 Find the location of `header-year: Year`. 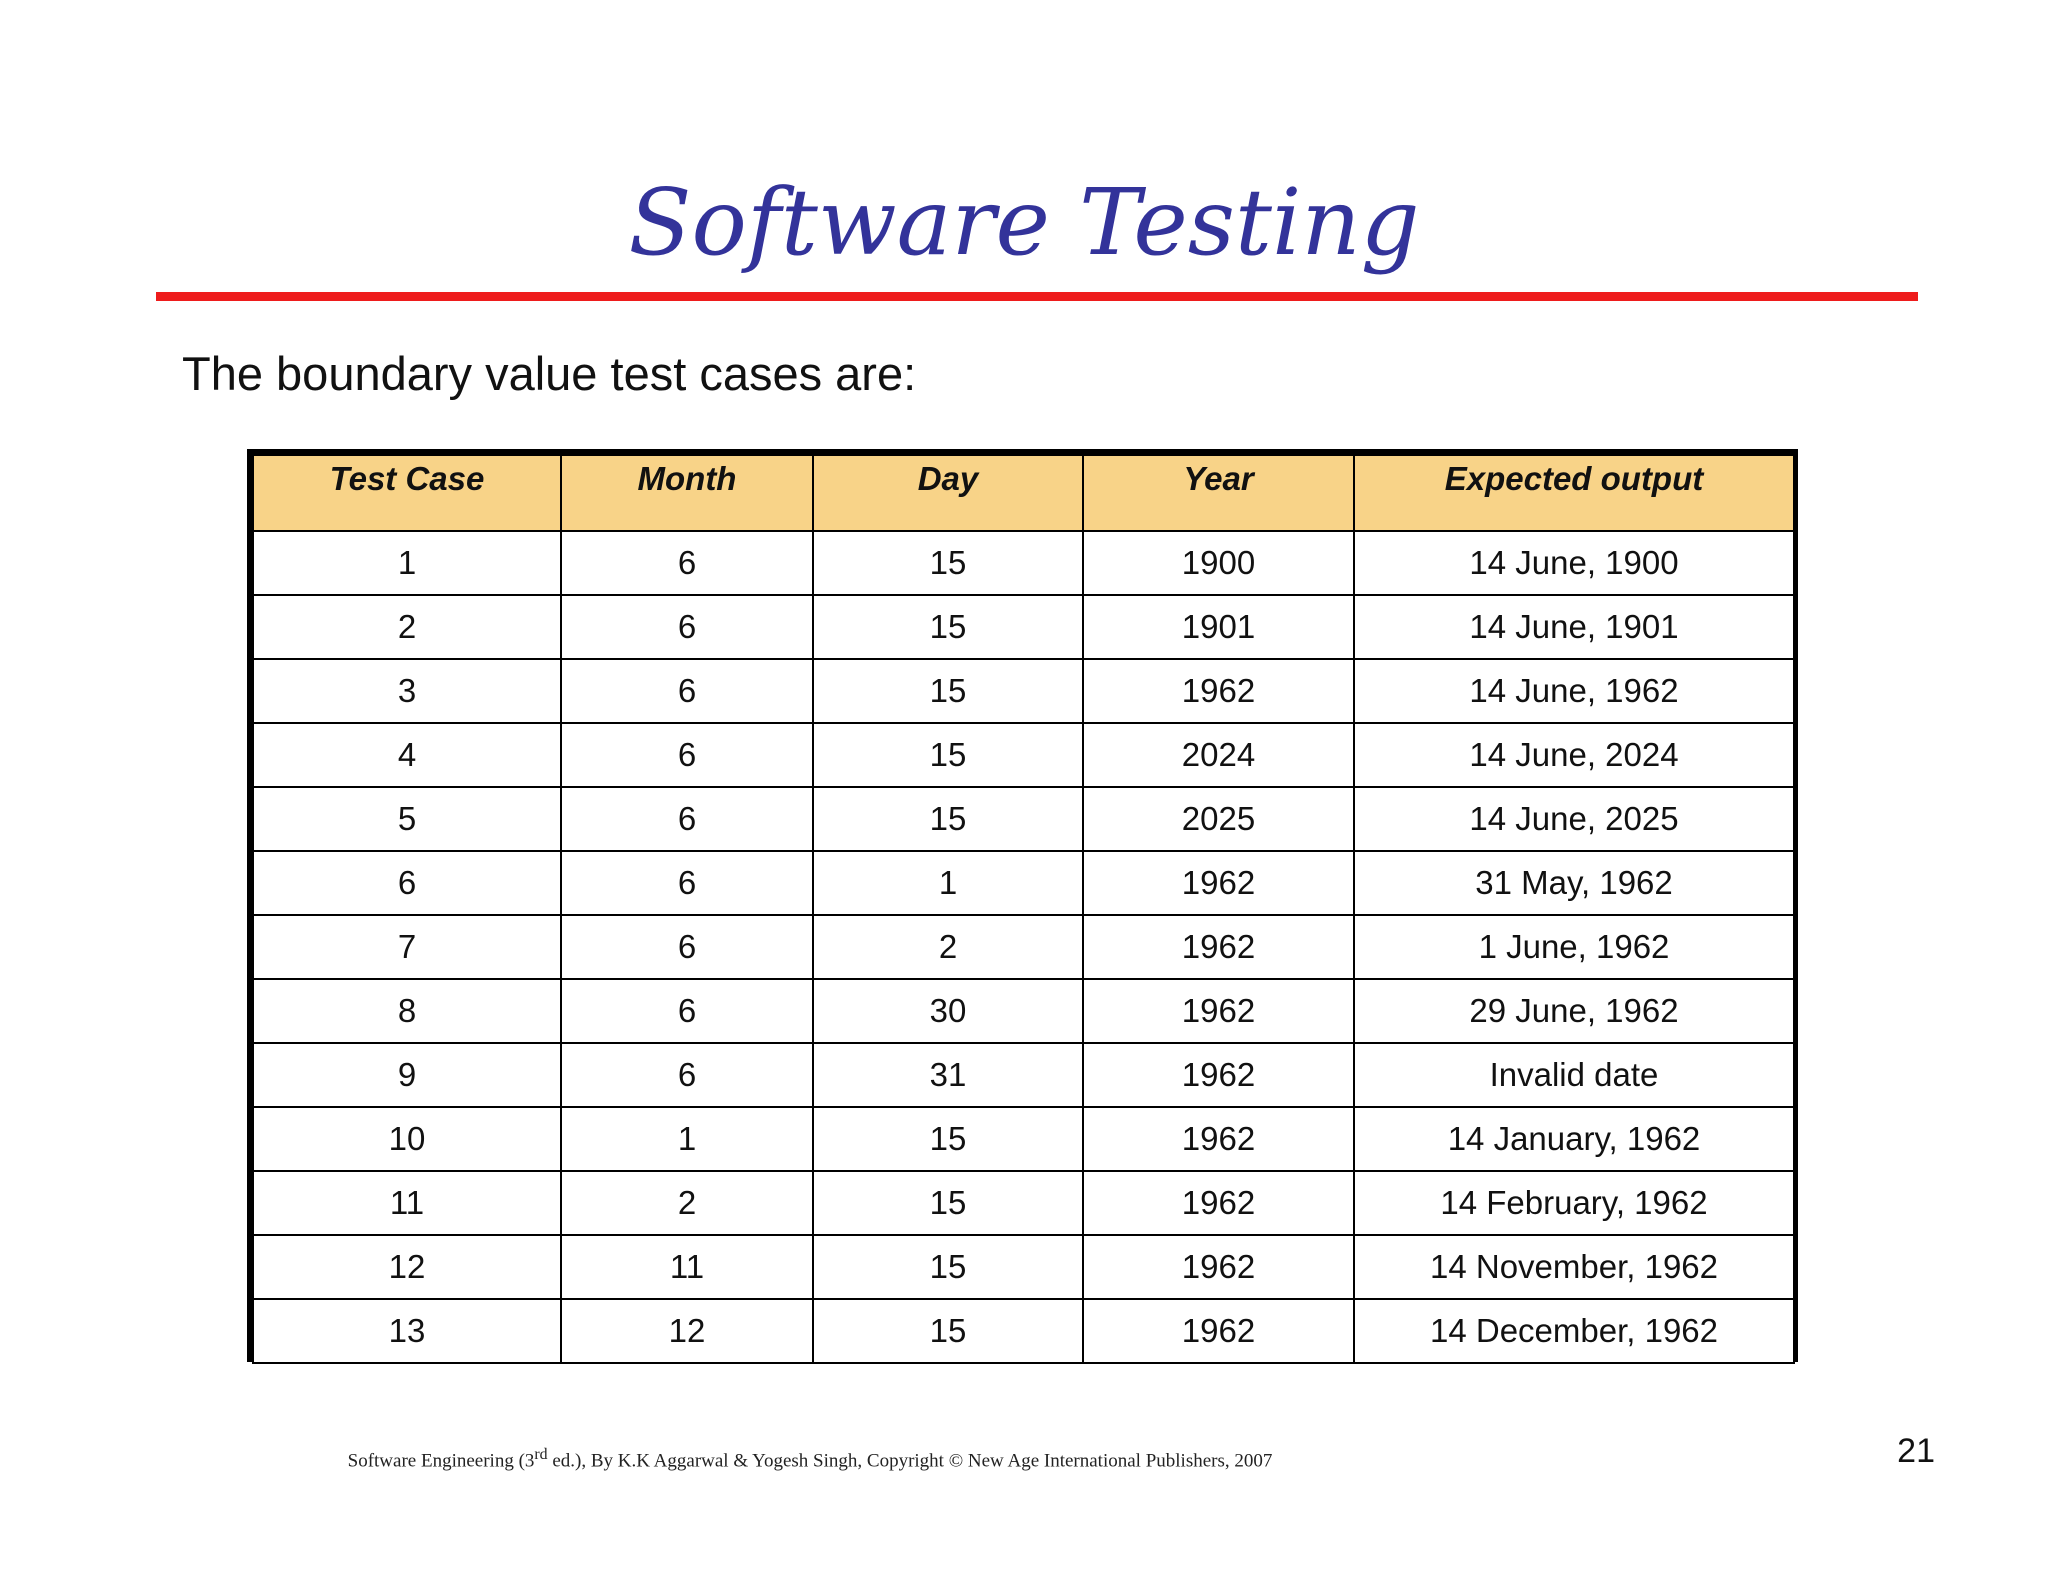

header-year: Year is located at coordinates (1218, 493).